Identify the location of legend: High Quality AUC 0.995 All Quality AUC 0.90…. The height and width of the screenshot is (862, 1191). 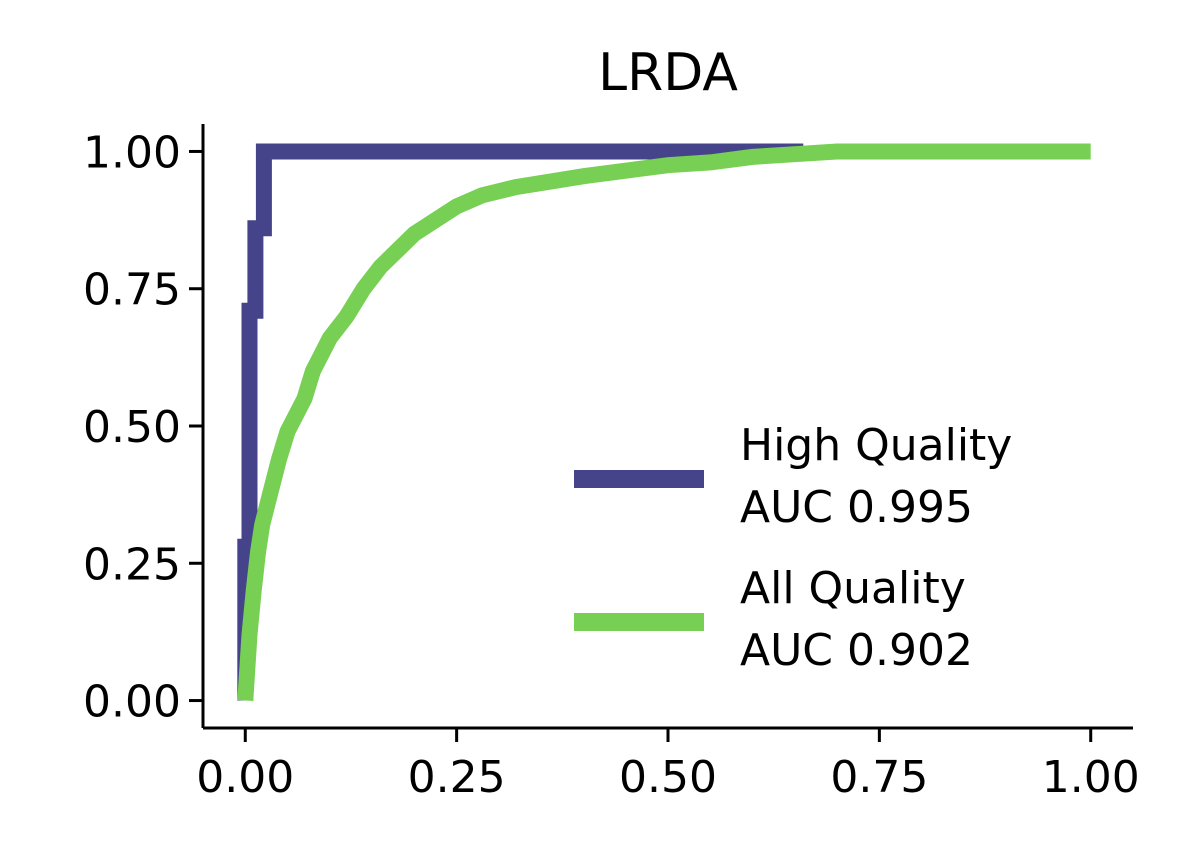
(793, 548).